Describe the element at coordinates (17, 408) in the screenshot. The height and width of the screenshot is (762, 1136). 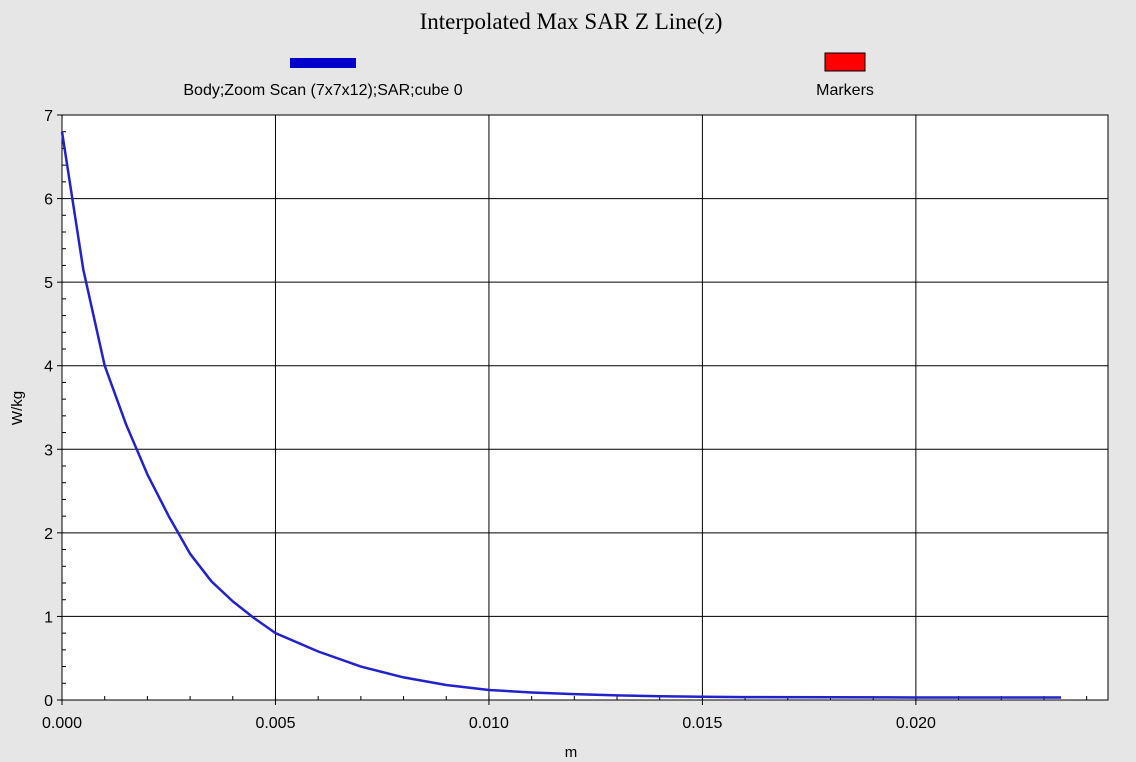
I see `y-axis-label: W/kg` at that location.